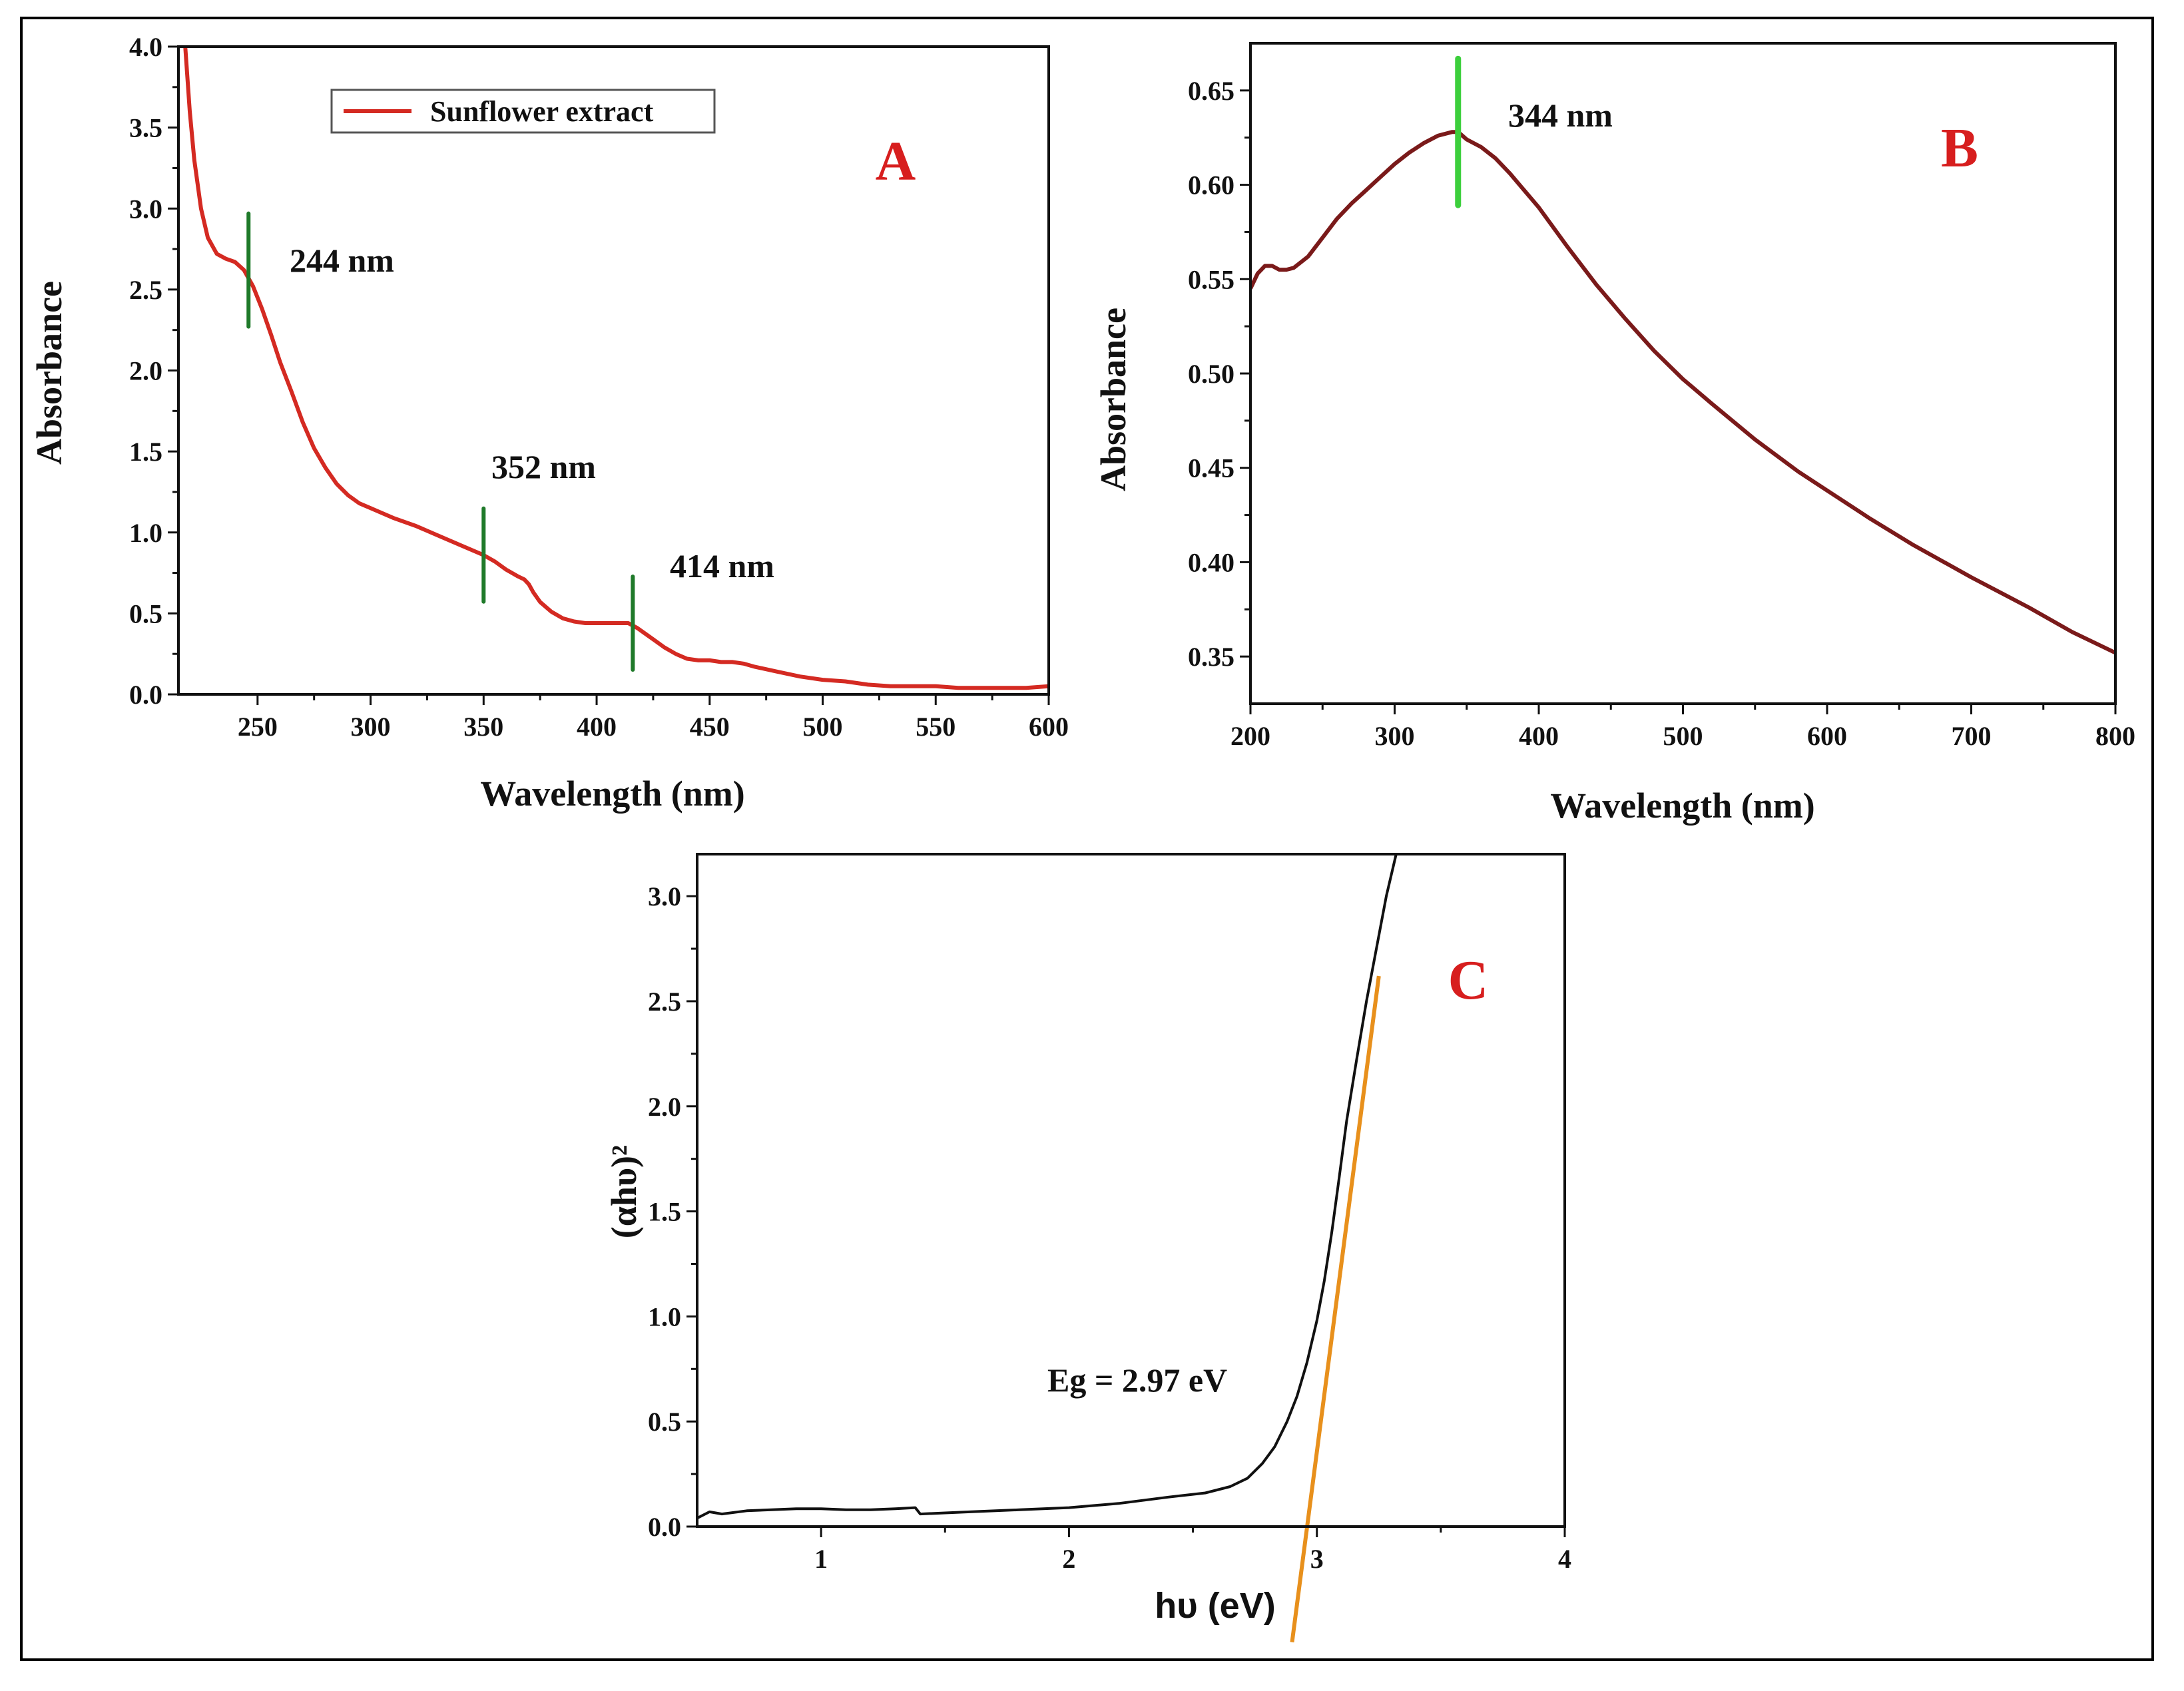  What do you see at coordinates (145, 47) in the screenshot?
I see `y-tick-label-A-8: 4.0` at bounding box center [145, 47].